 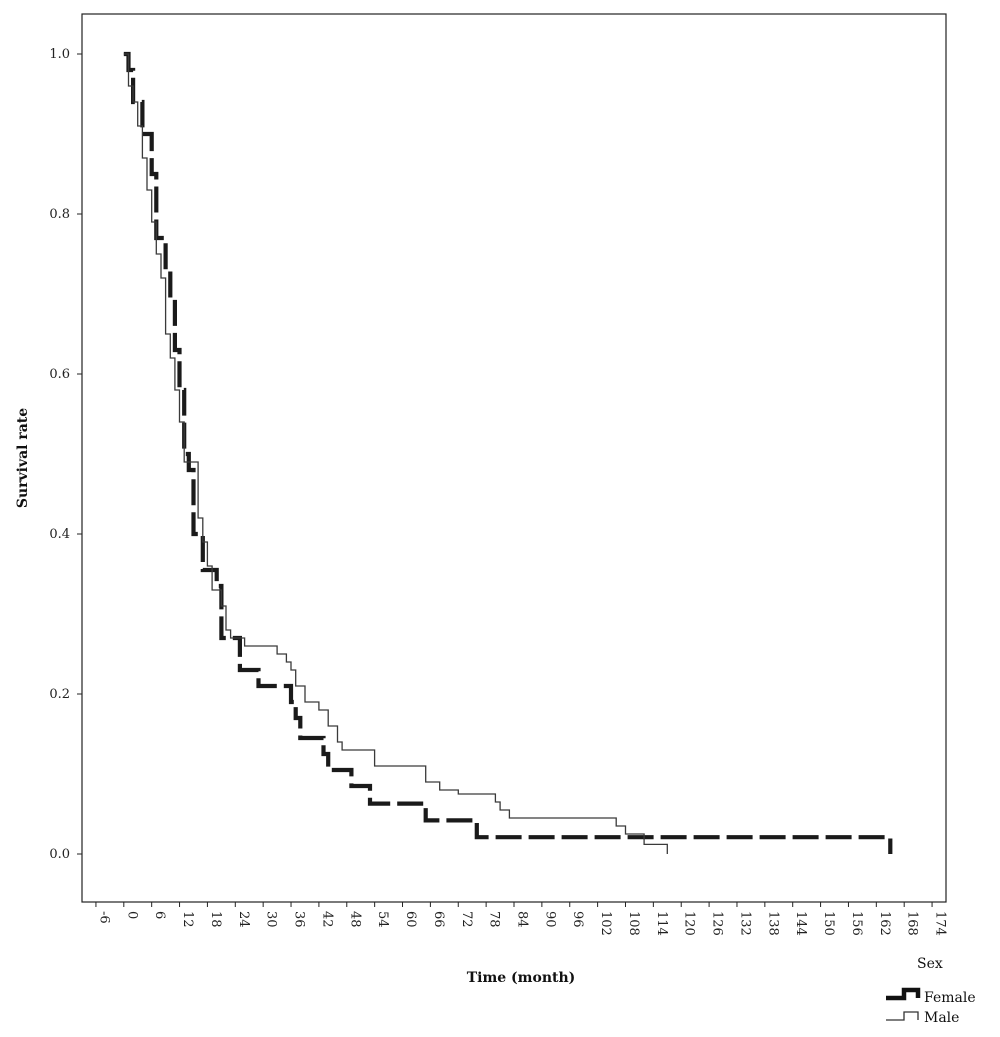 I want to click on legend-swatch-female, so click(x=903, y=994).